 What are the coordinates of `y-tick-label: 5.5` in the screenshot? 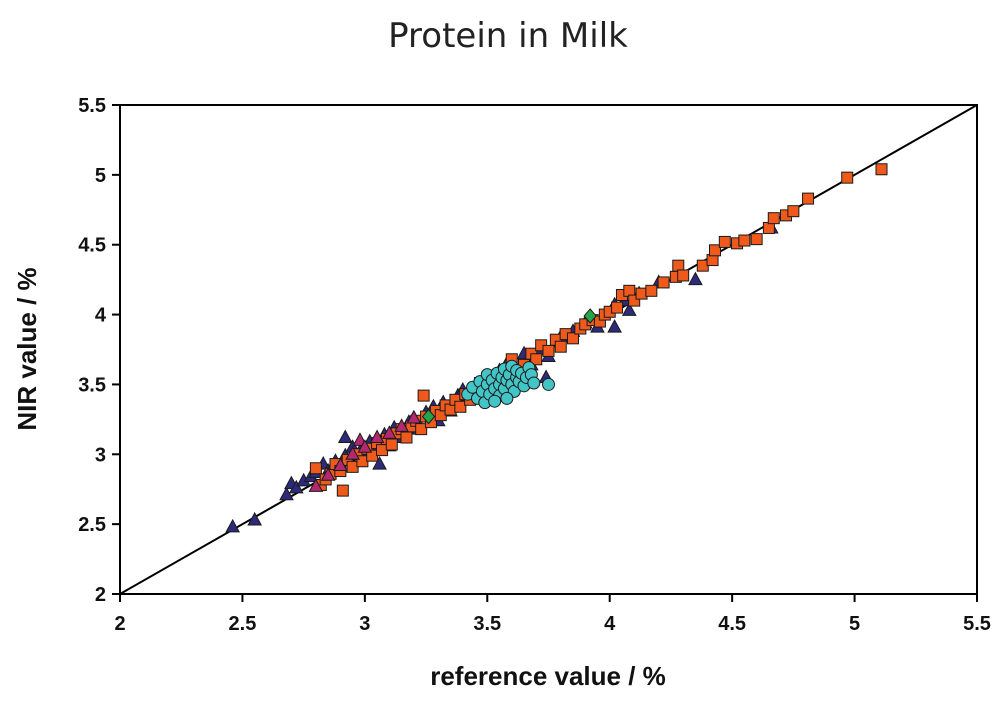 It's located at (92, 106).